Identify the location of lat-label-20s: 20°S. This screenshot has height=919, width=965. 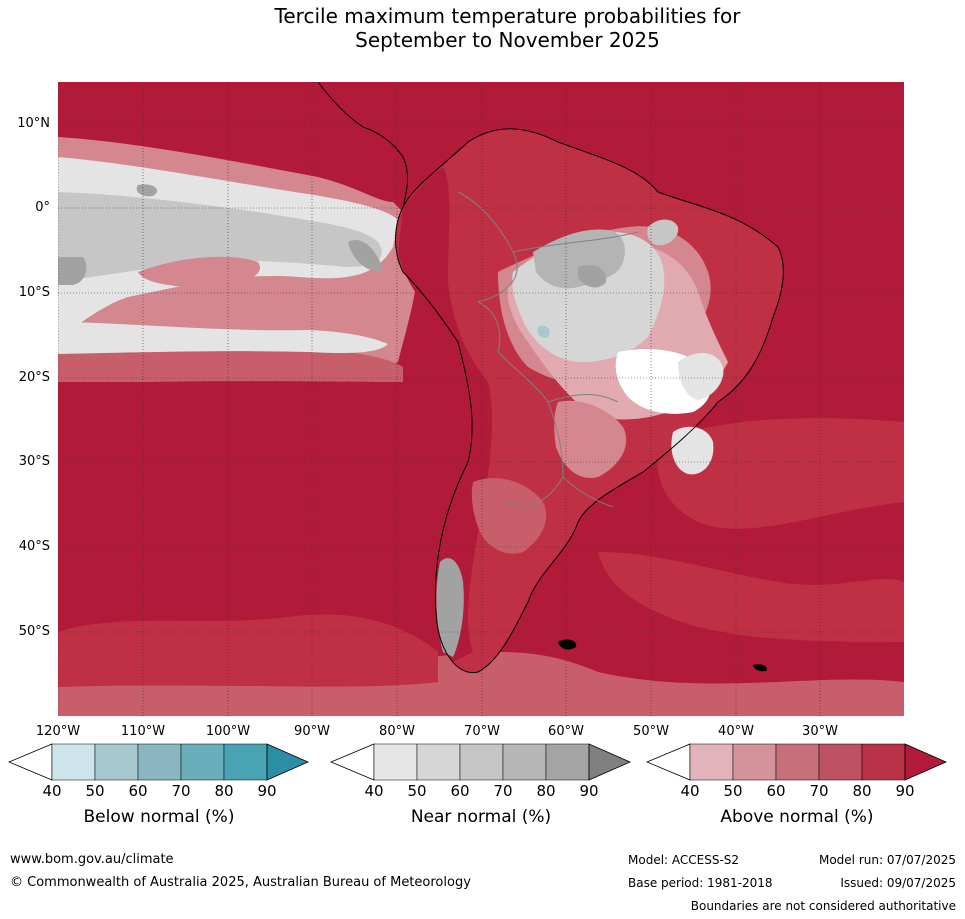
(34, 377).